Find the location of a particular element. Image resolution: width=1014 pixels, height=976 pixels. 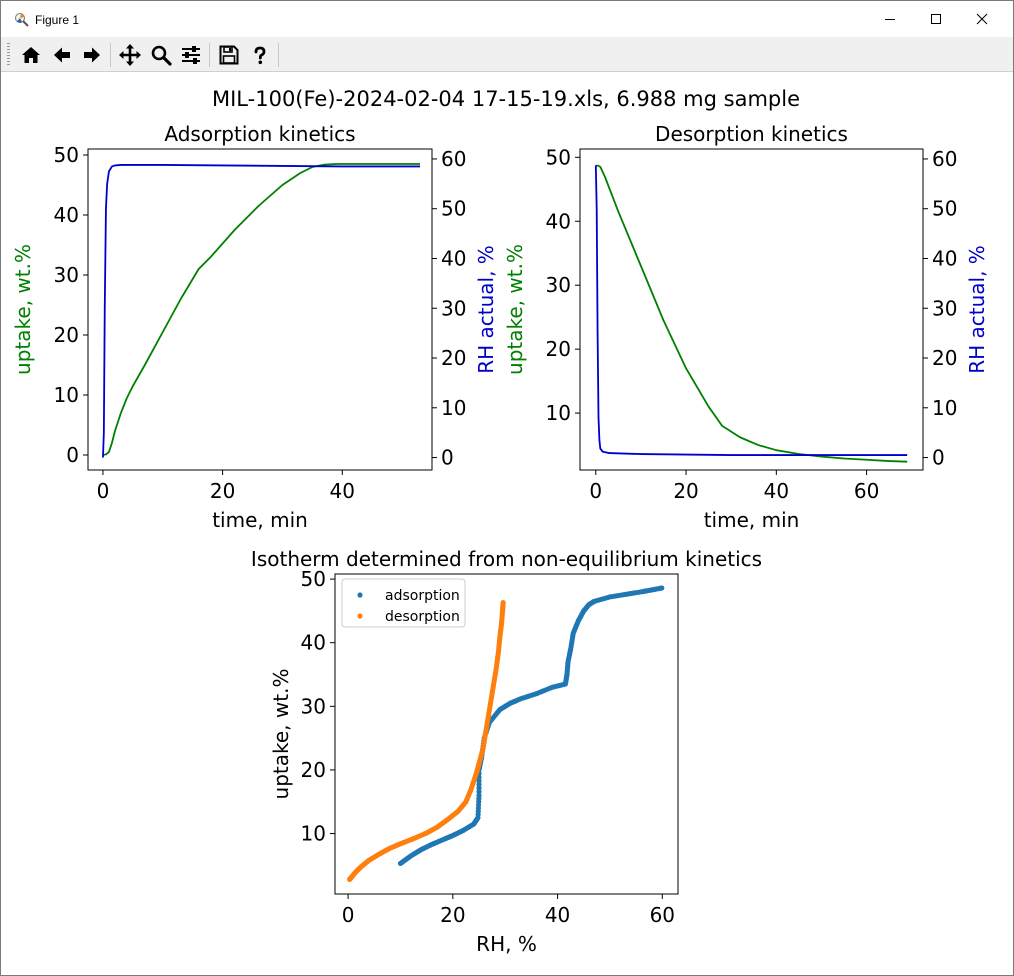

zoom-icon is located at coordinates (161, 55).